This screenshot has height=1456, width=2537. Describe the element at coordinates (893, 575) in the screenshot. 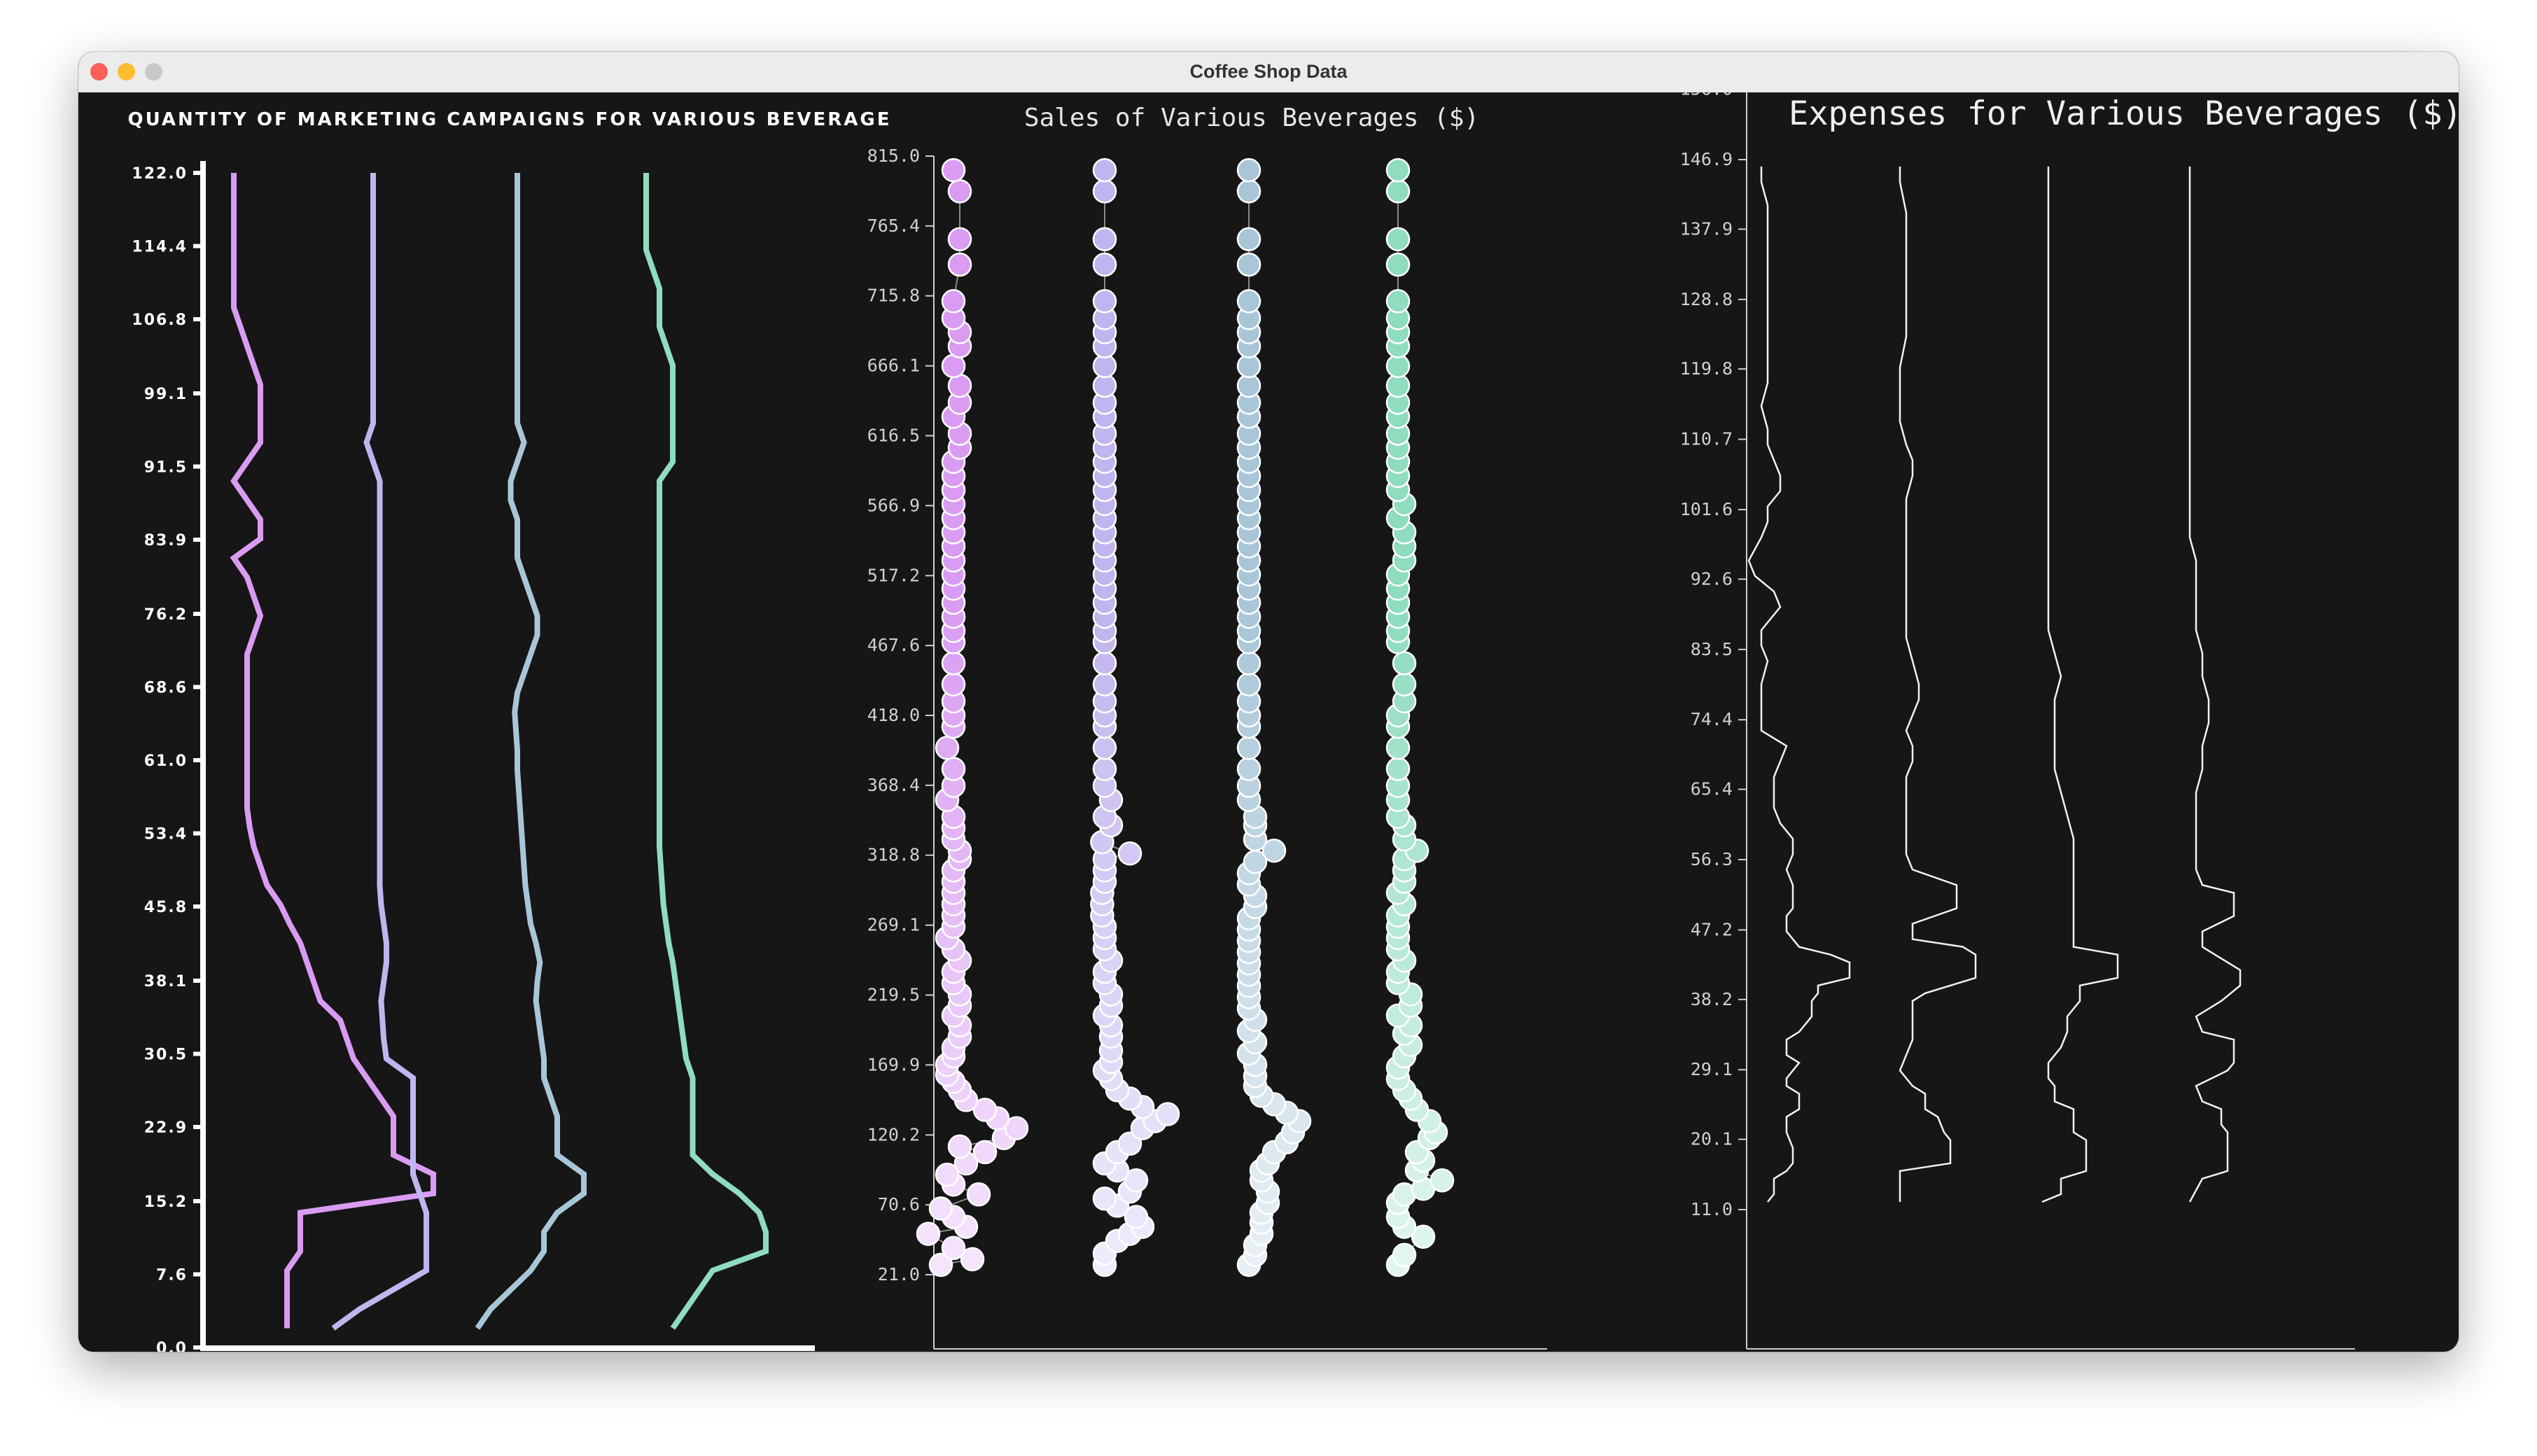

I see `chart2-y-tick-label: 517.2` at that location.